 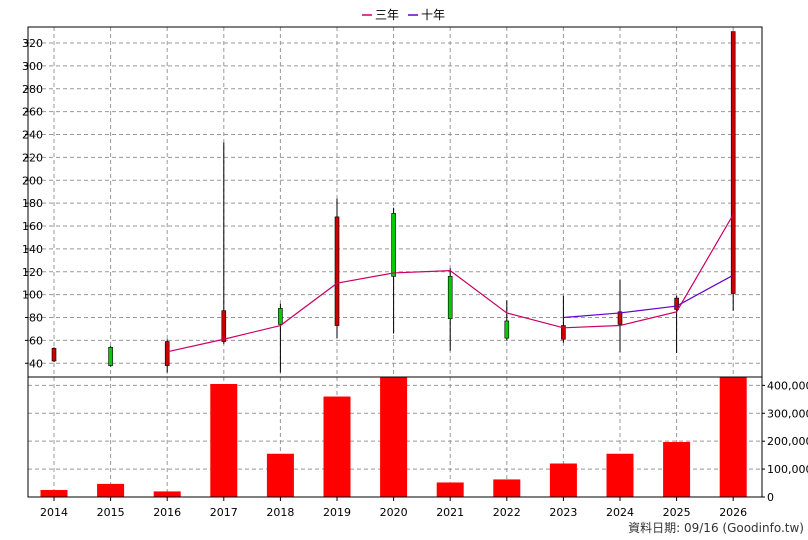 I want to click on volume-bar-2014, so click(x=54, y=493).